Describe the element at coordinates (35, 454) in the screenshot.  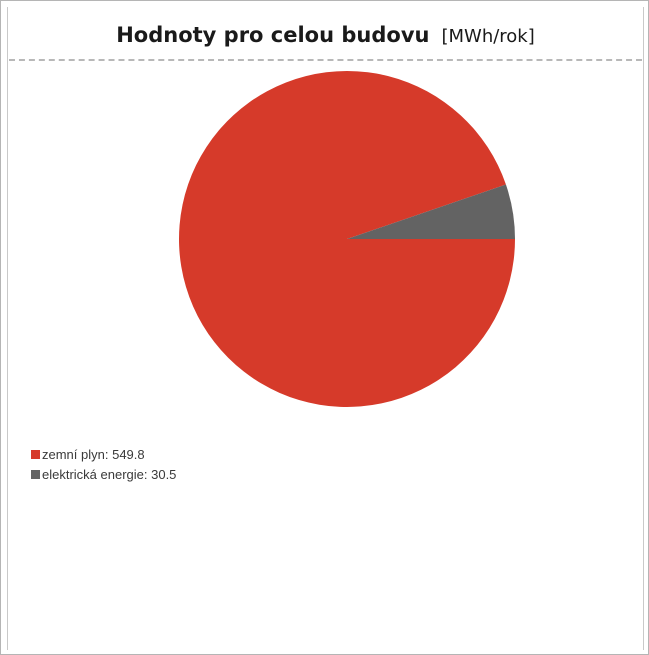
I see `legend-swatch-zemni-plyn` at that location.